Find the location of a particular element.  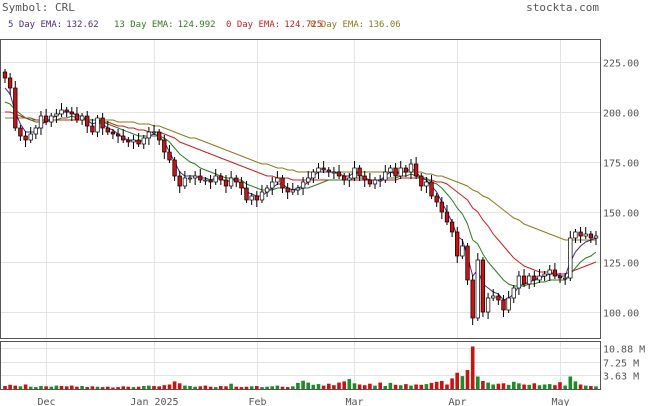

legend-ema-50-value: 136.06 is located at coordinates (384, 25).